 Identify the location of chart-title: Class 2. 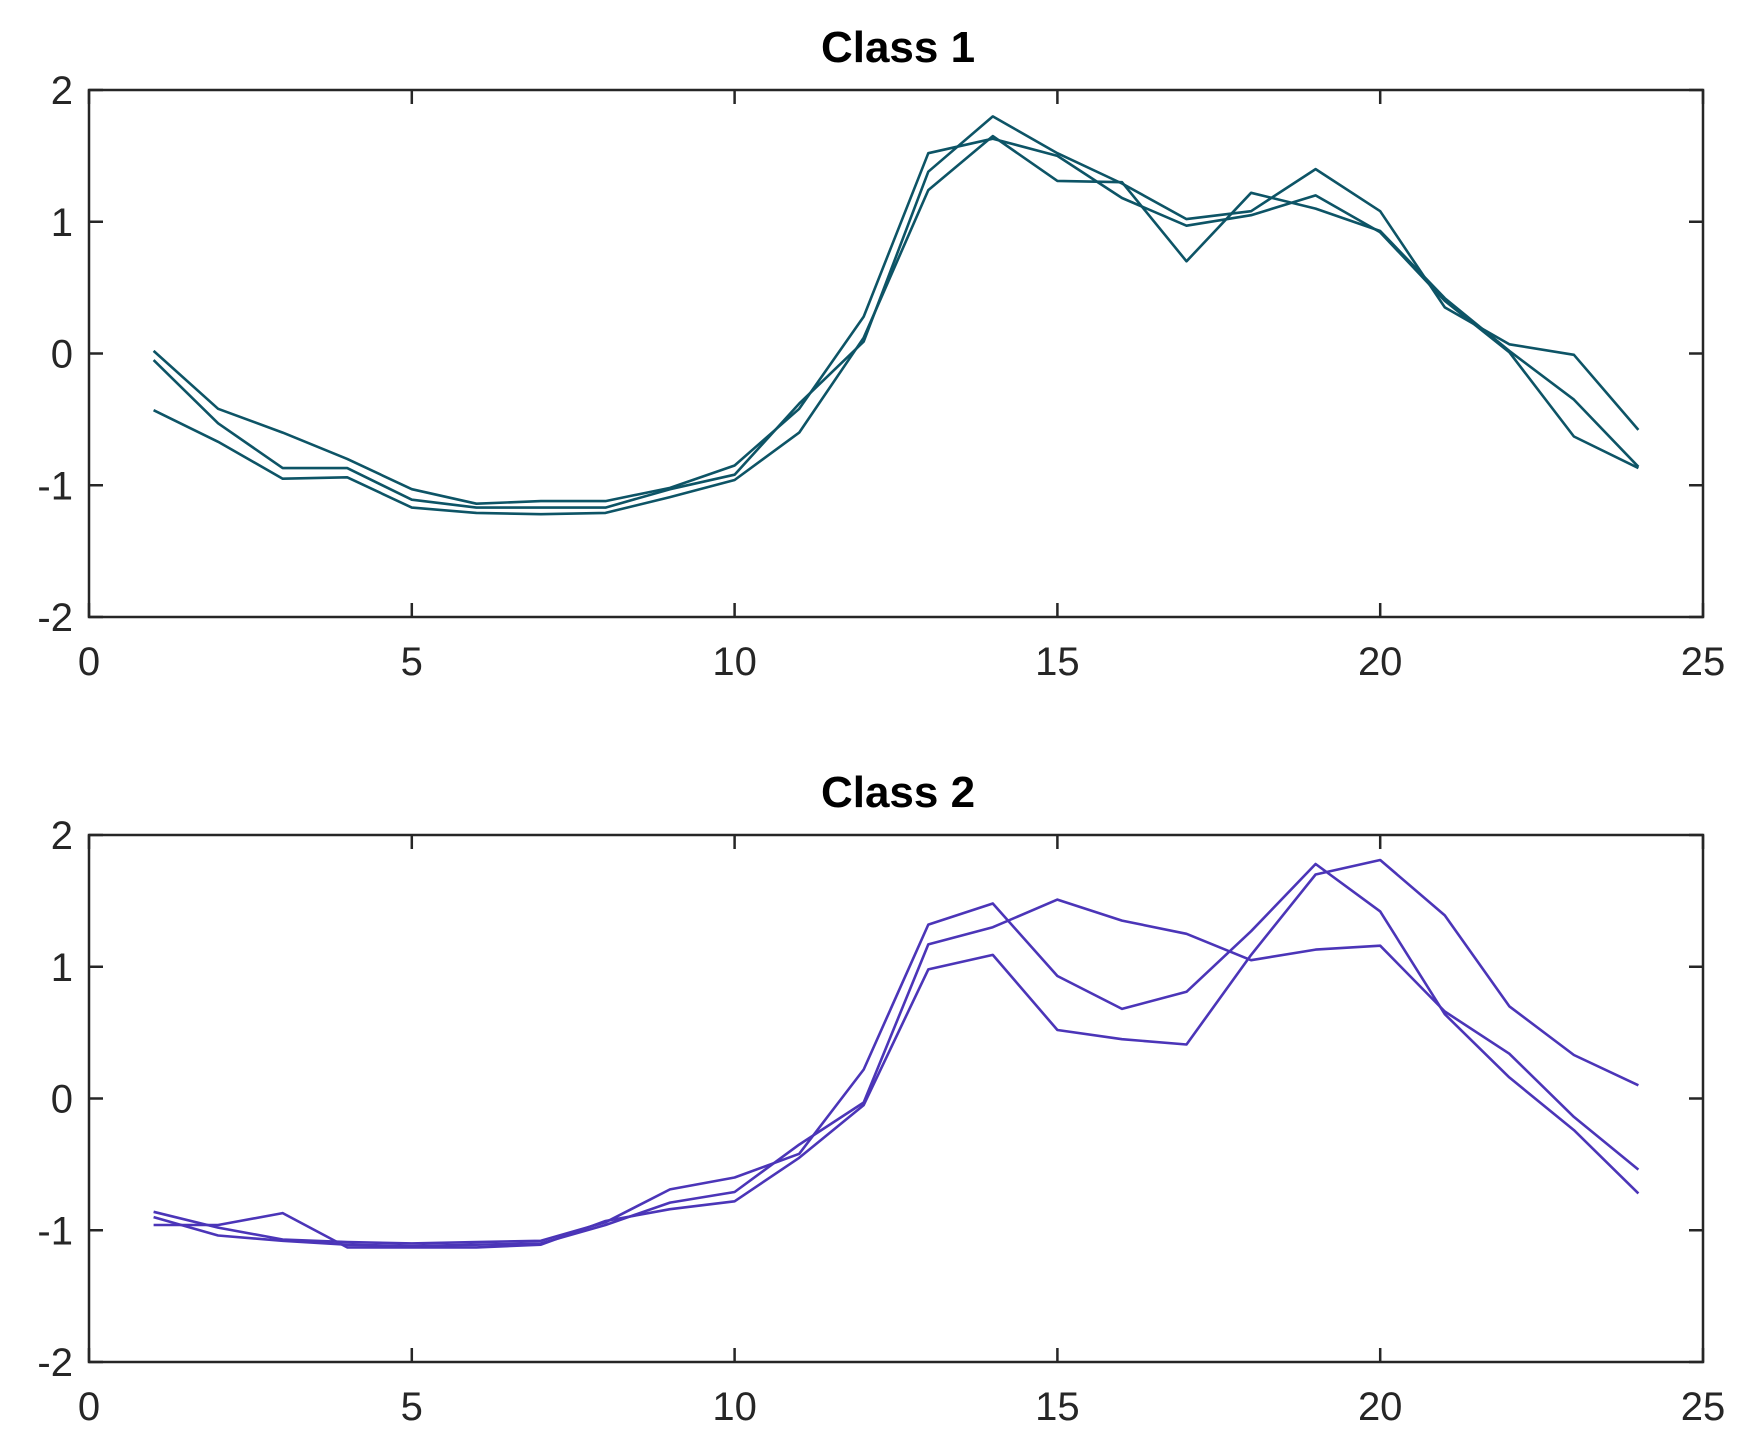
(898, 792).